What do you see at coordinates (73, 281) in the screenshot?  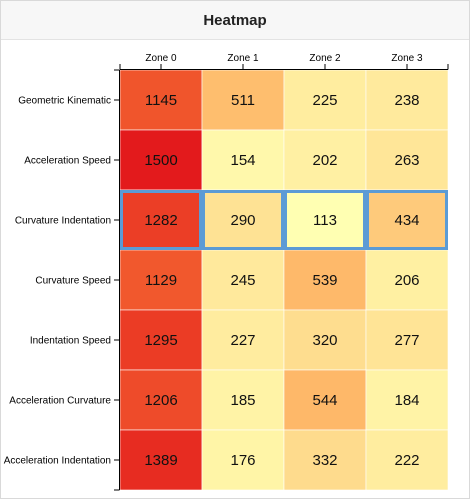 I see `y-axis-tick-label: Curvature Speed` at bounding box center [73, 281].